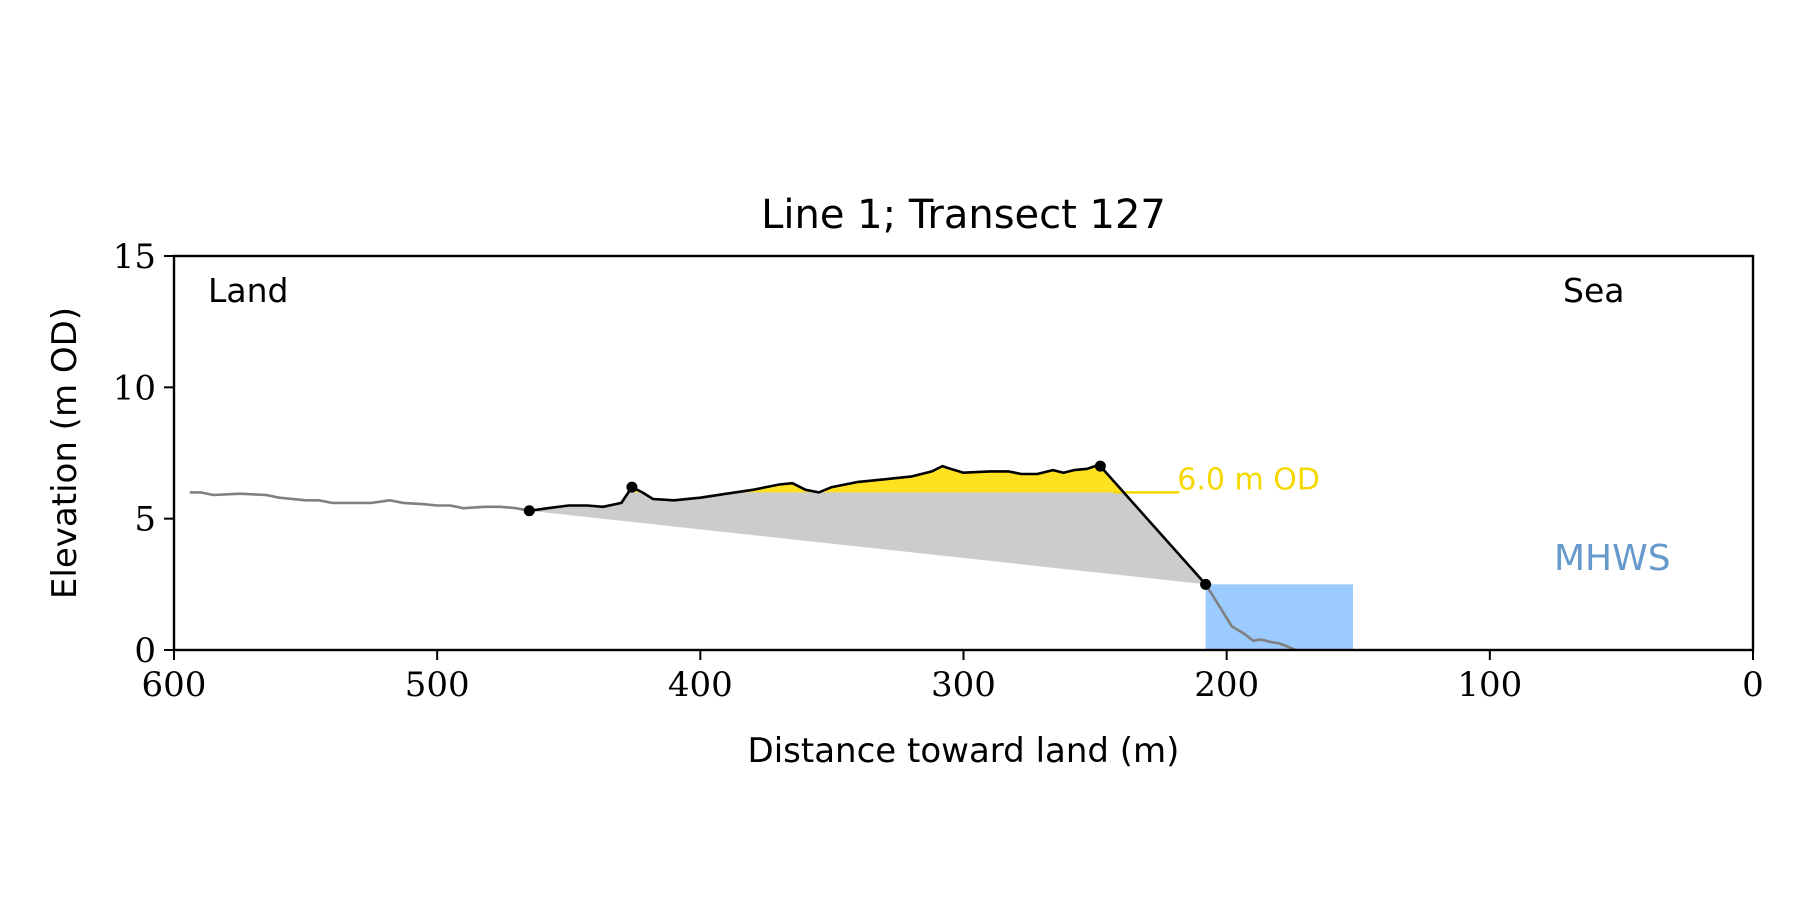  I want to click on x-tick-label: 100, so click(1489, 685).